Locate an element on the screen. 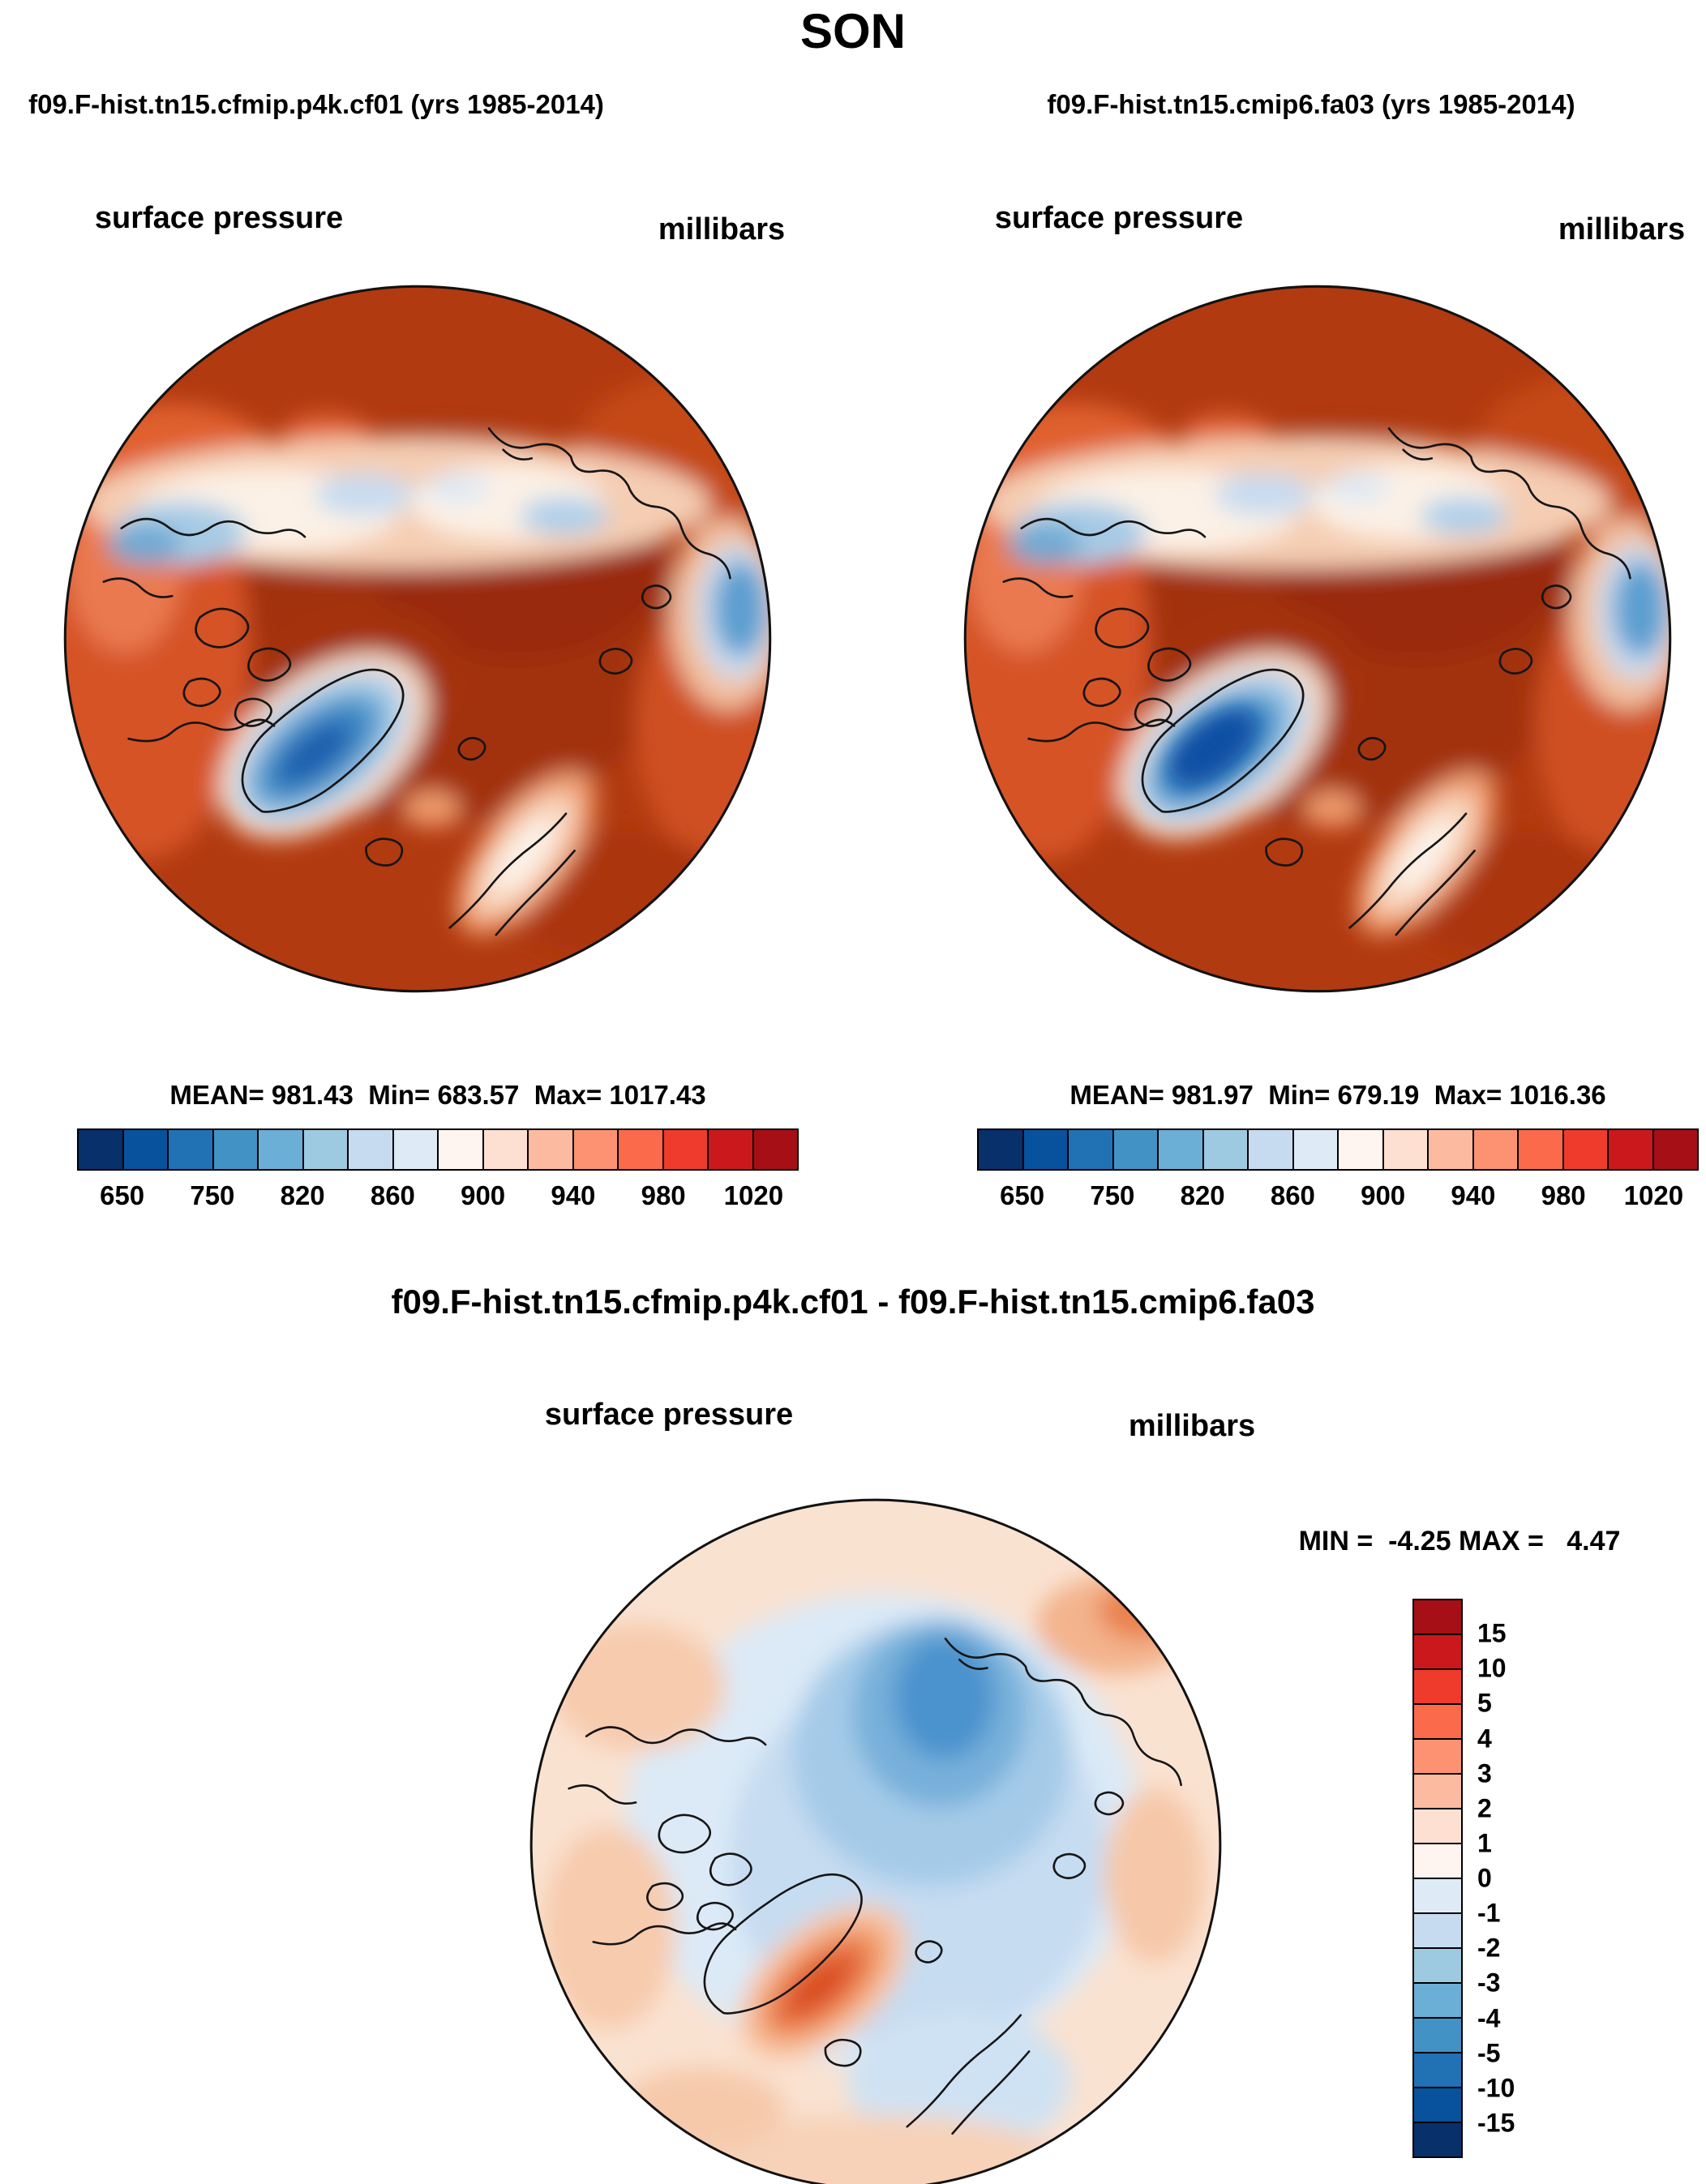  right-field-label: surface pressure is located at coordinates (1119, 218).